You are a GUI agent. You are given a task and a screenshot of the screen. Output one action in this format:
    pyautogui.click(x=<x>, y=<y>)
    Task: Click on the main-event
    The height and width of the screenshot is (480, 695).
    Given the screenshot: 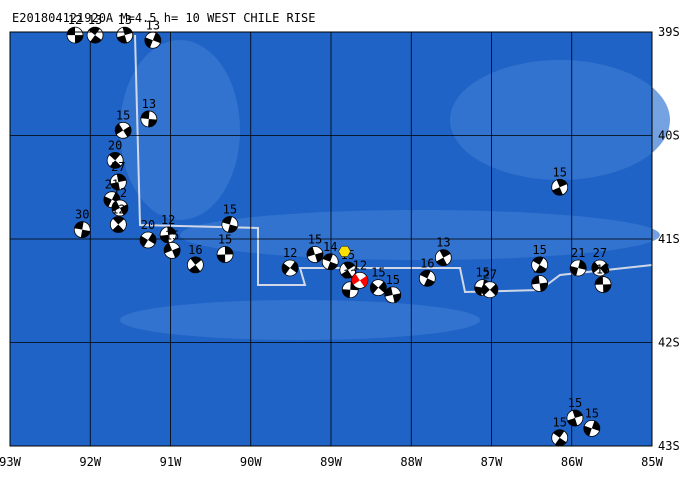 What is the action you would take?
    pyautogui.click(x=344, y=251)
    